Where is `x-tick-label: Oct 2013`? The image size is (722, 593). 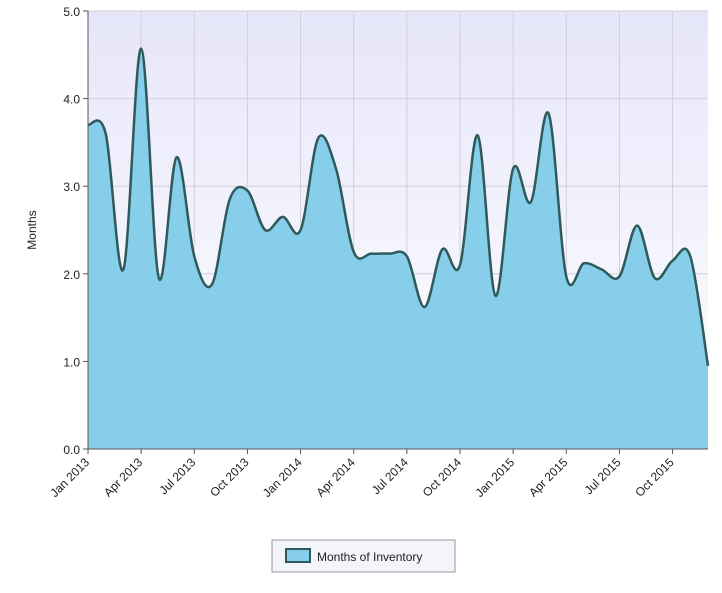
x-tick-label: Oct 2013 is located at coordinates (229, 477).